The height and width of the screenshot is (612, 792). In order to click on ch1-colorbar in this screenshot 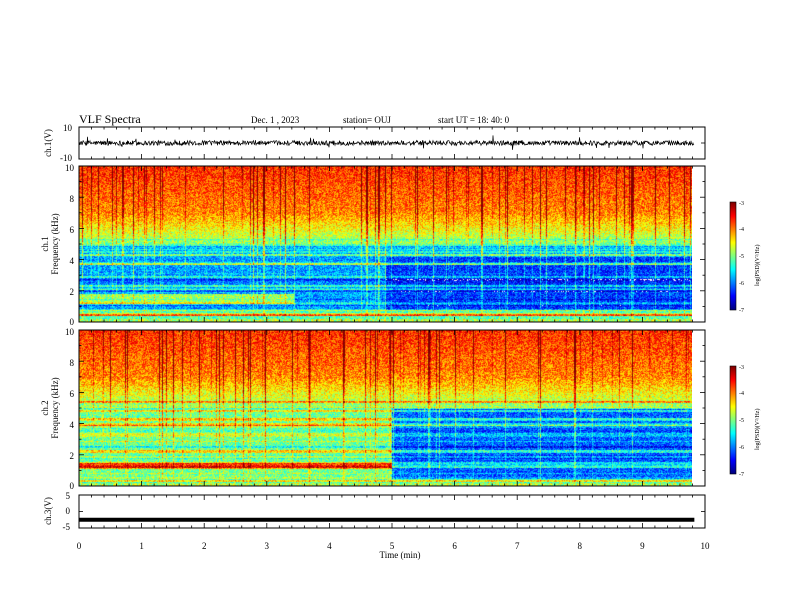, I will do `click(733, 256)`.